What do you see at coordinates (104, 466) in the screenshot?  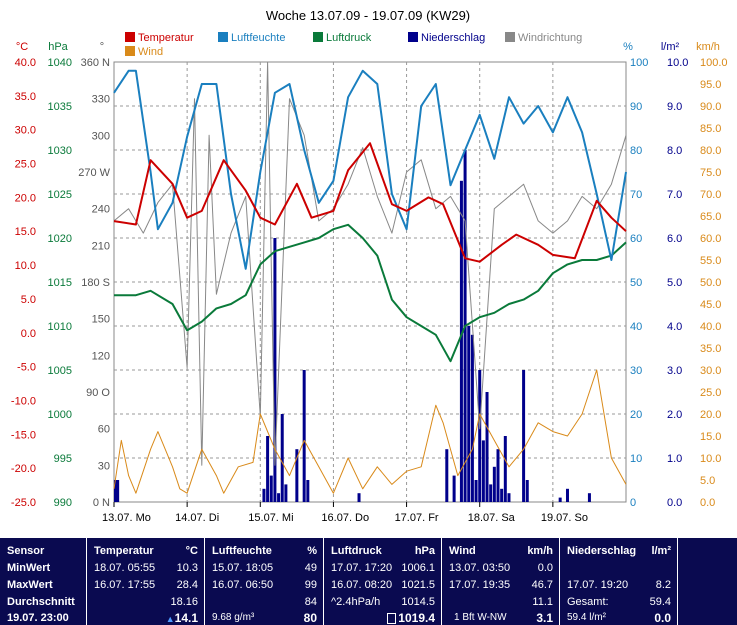 I see `direction-axis-tick: 30` at bounding box center [104, 466].